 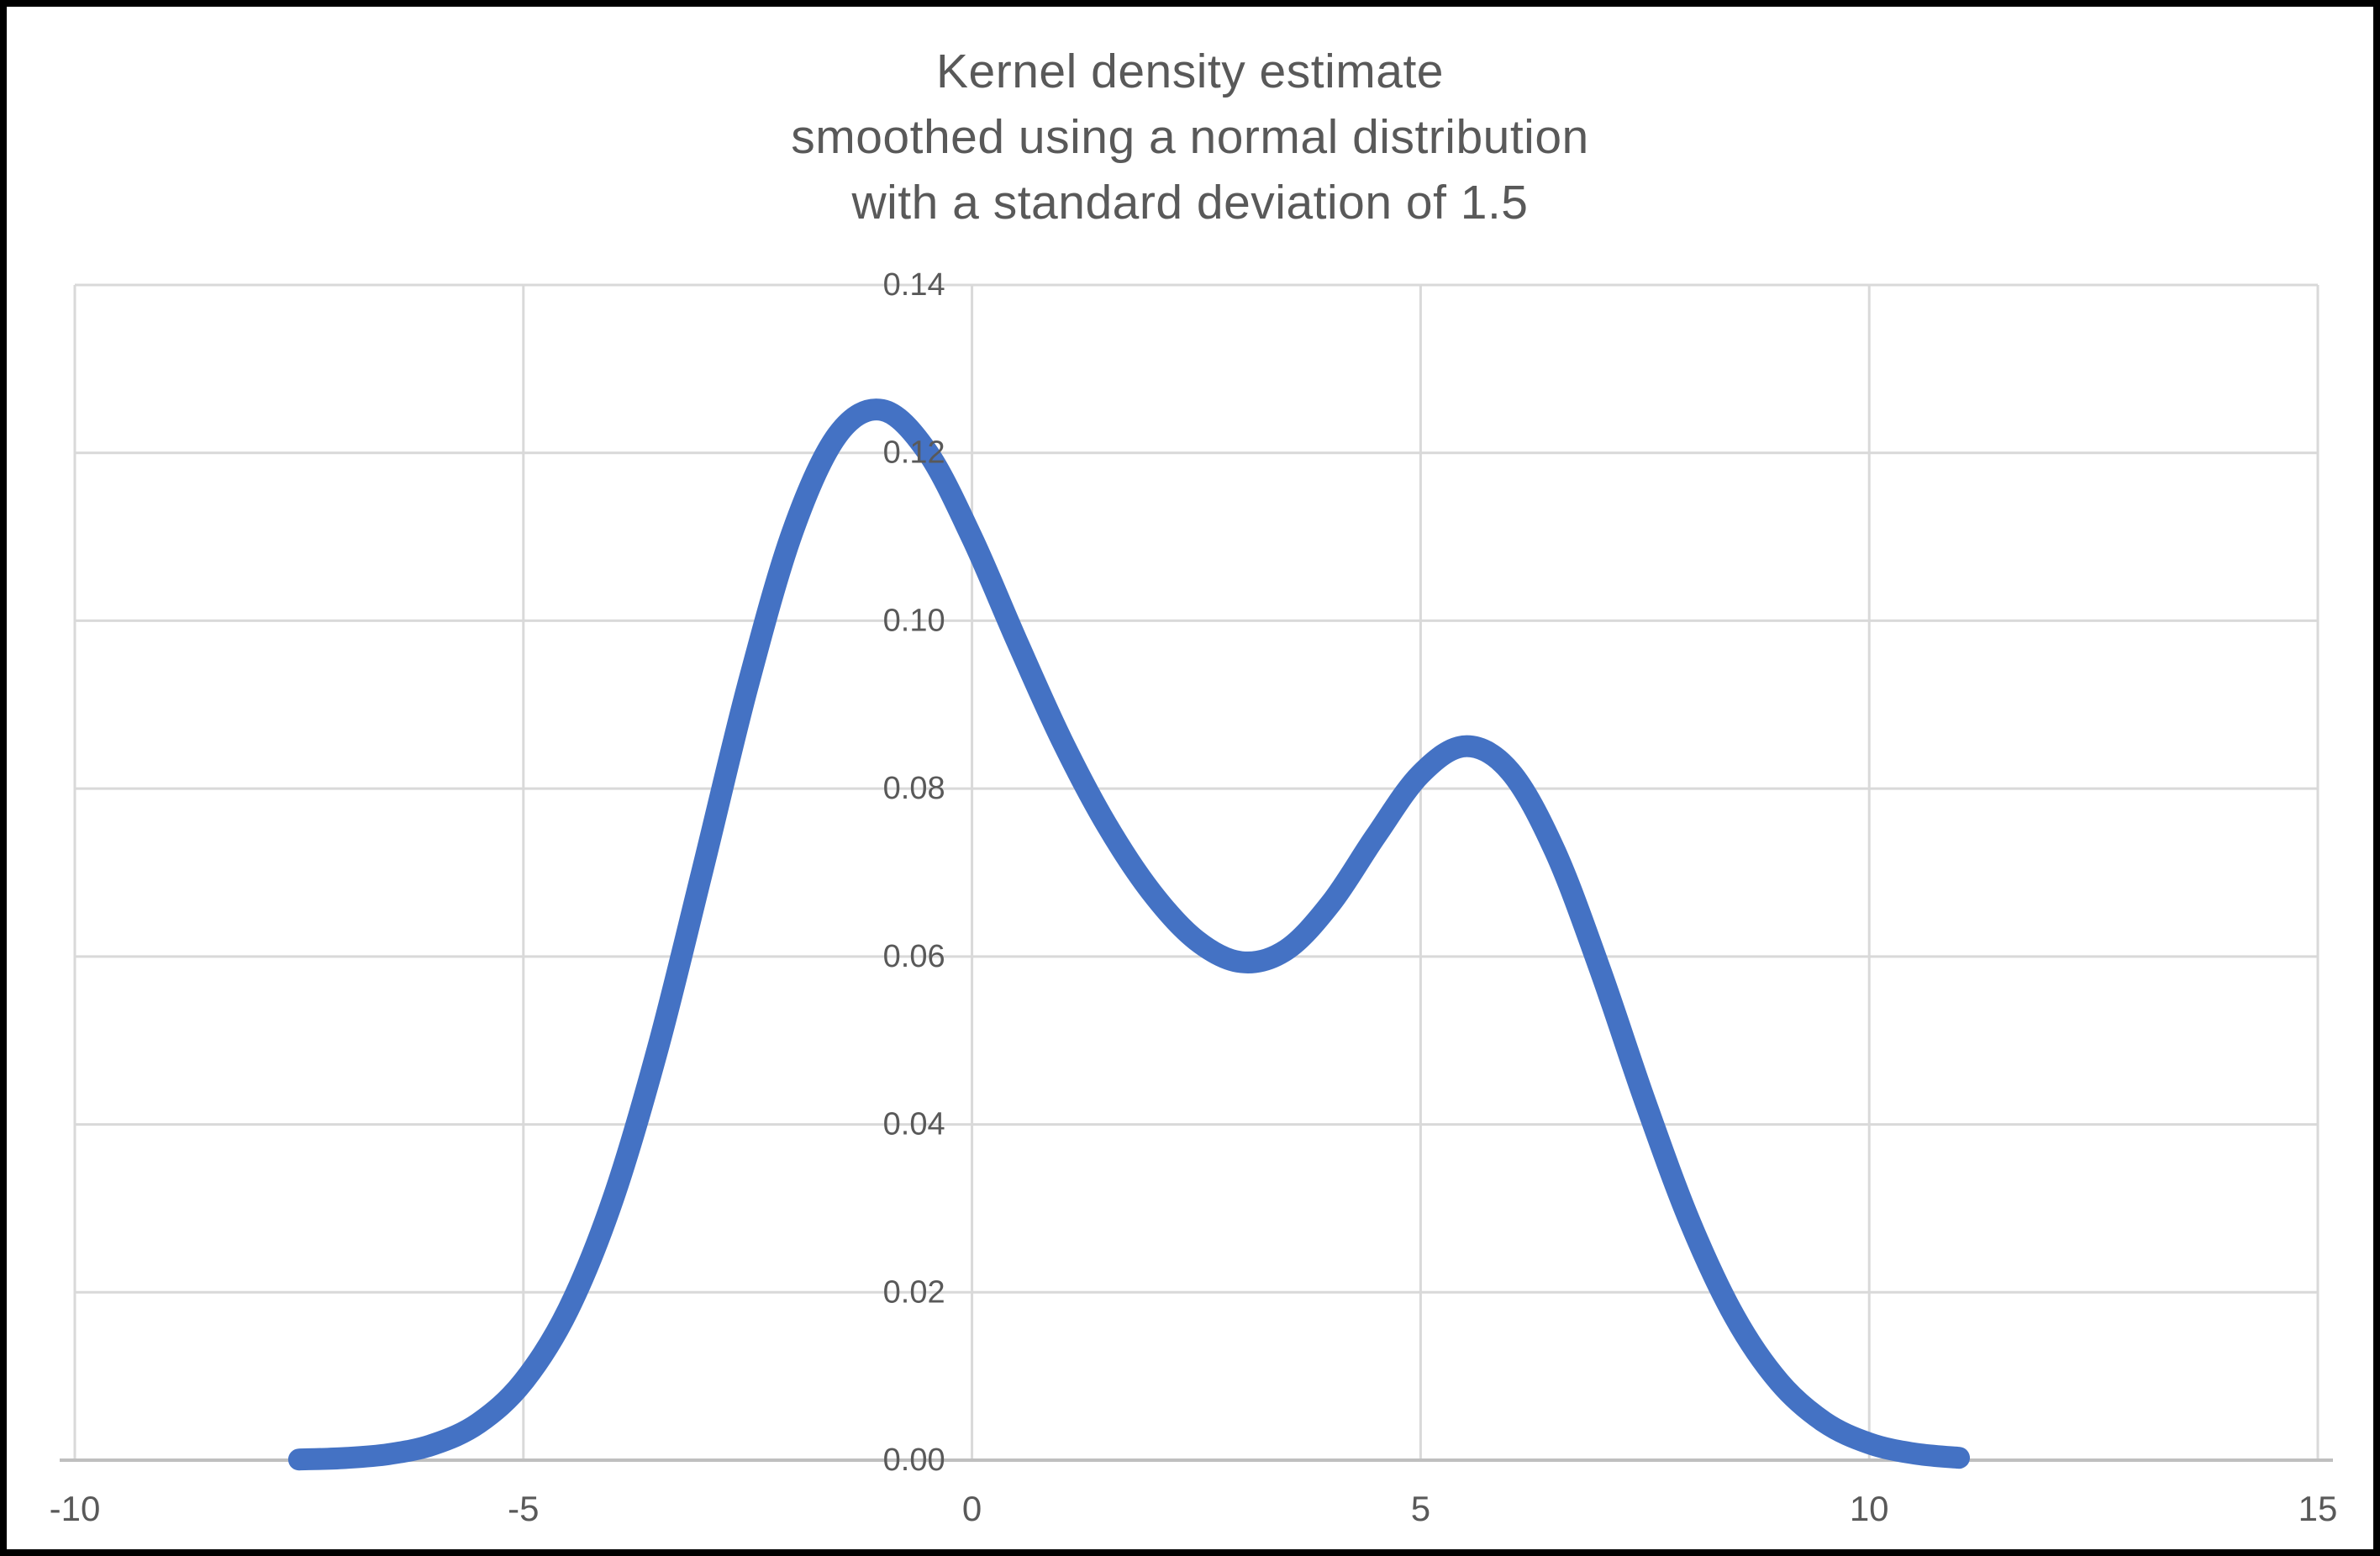 What do you see at coordinates (972, 1508) in the screenshot?
I see `x-tick-label: 0` at bounding box center [972, 1508].